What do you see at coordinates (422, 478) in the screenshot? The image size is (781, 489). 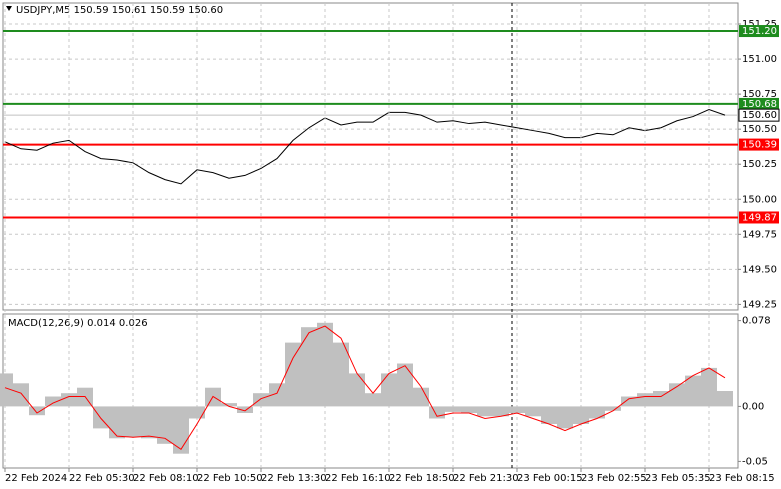 I see `x-tick-label: 22 Feb 18:50` at bounding box center [422, 478].